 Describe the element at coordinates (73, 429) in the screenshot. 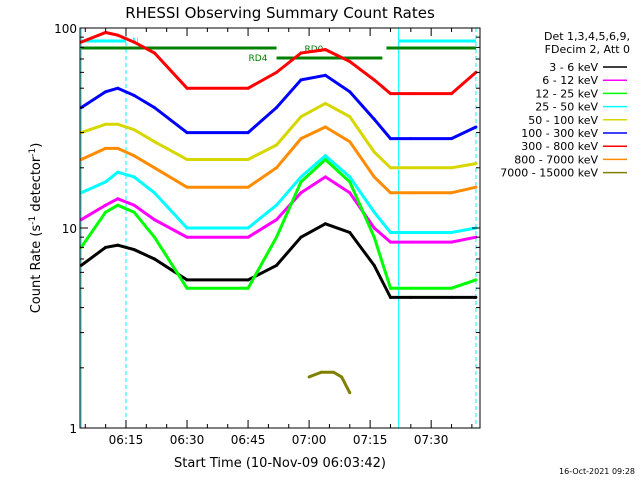

I see `y-tick-label: 1` at that location.